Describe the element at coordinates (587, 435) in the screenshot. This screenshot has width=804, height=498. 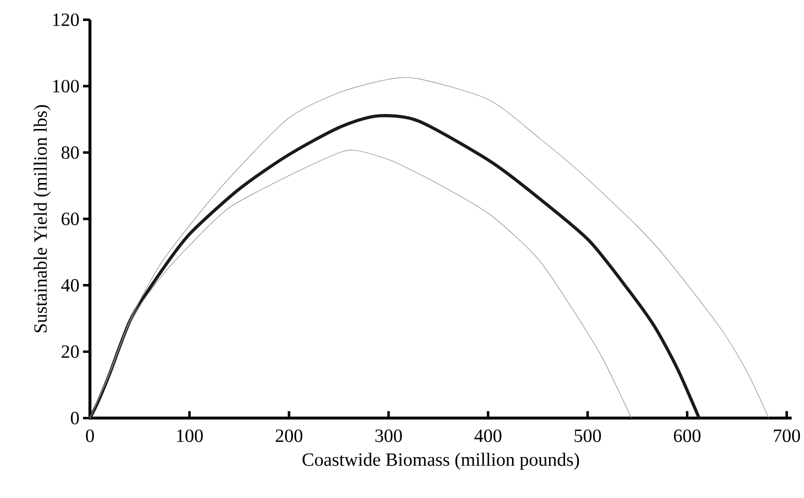
I see `x-tick-label: 500` at that location.